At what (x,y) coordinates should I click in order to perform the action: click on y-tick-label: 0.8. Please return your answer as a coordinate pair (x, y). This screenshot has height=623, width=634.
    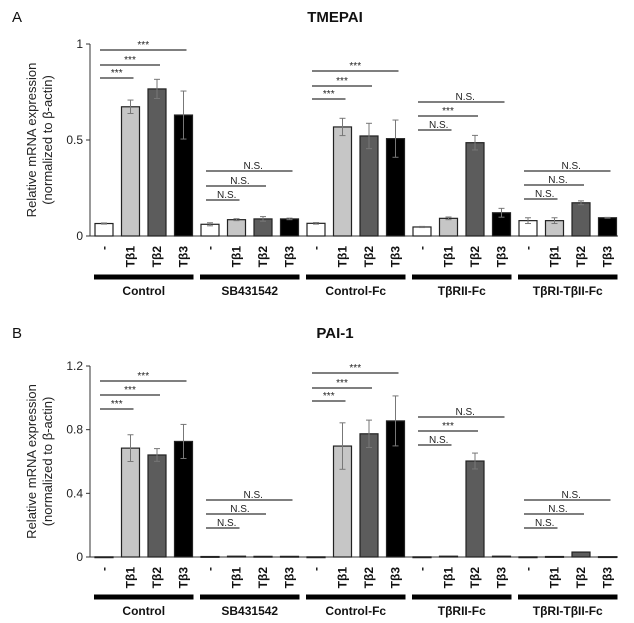
    Looking at the image, I should click on (74, 430).